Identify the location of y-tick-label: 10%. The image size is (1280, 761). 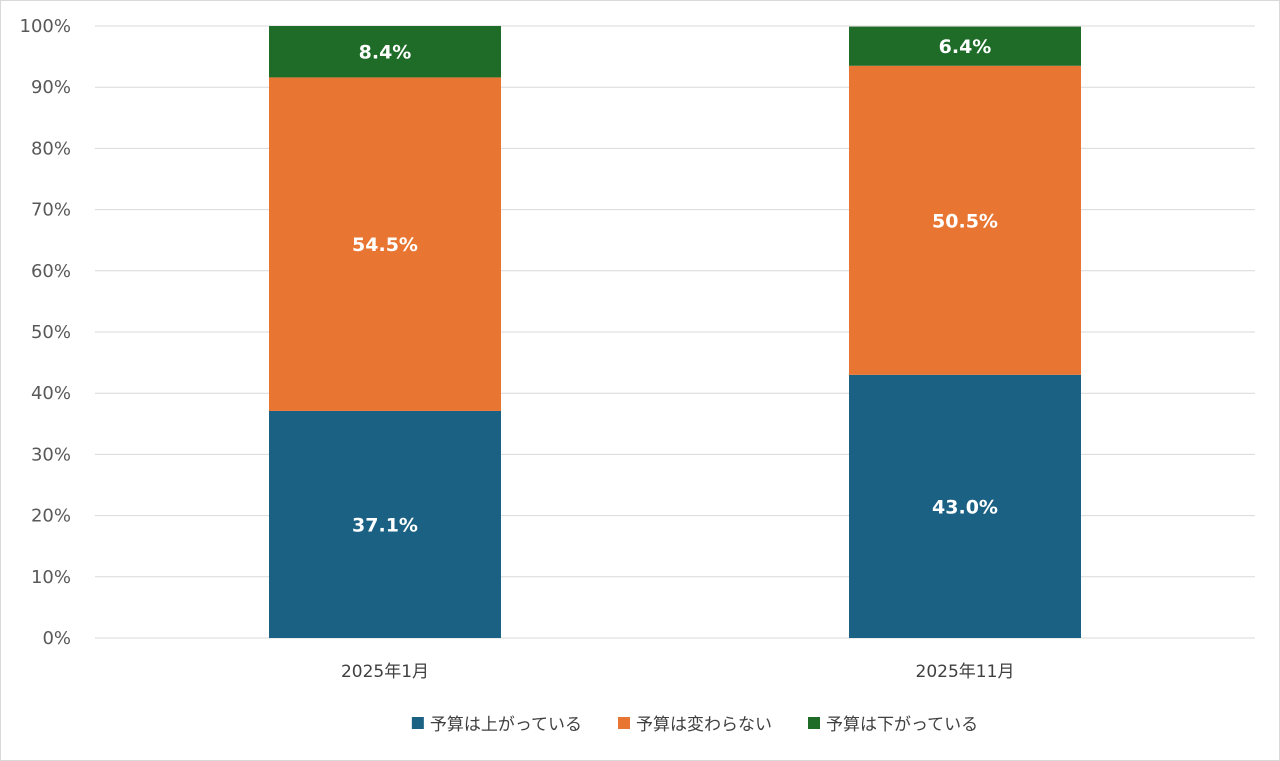
(51, 577).